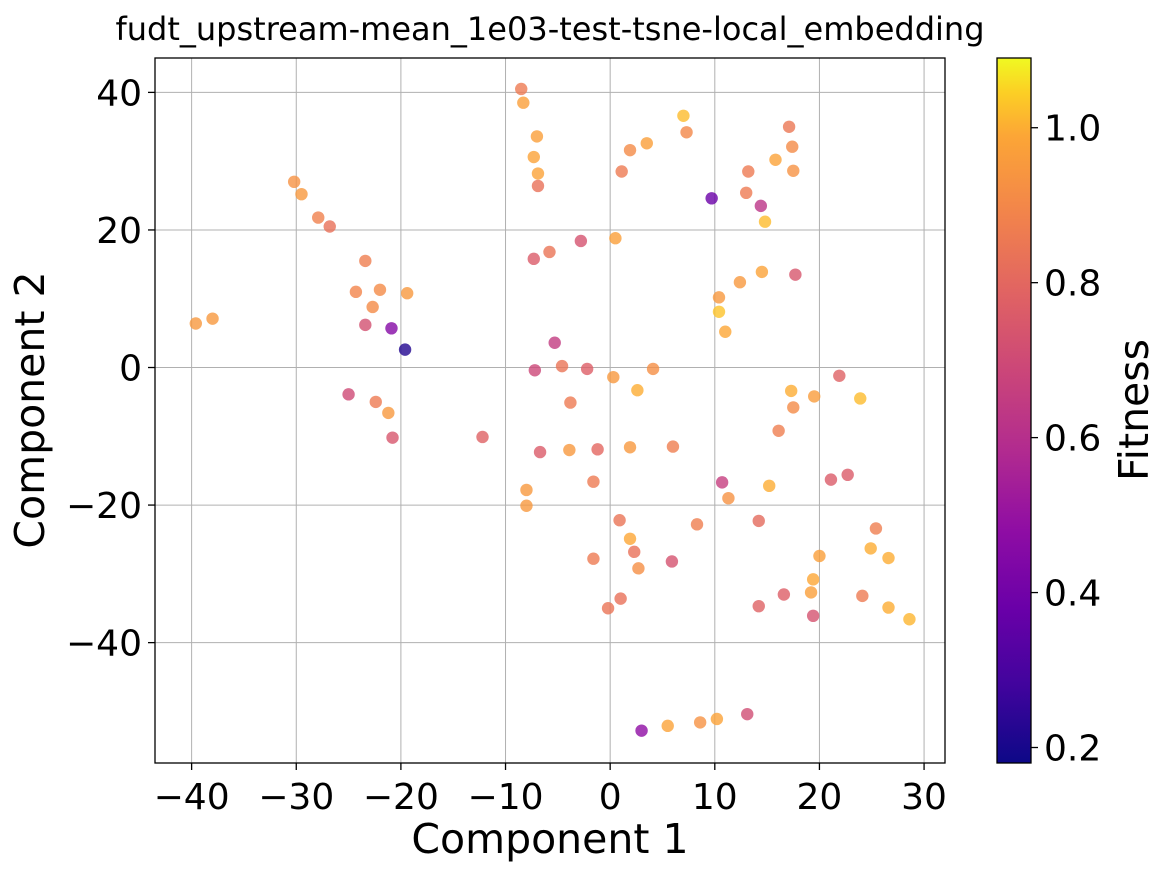 The image size is (1163, 872). What do you see at coordinates (715, 797) in the screenshot?
I see `x-tick-label: 10` at bounding box center [715, 797].